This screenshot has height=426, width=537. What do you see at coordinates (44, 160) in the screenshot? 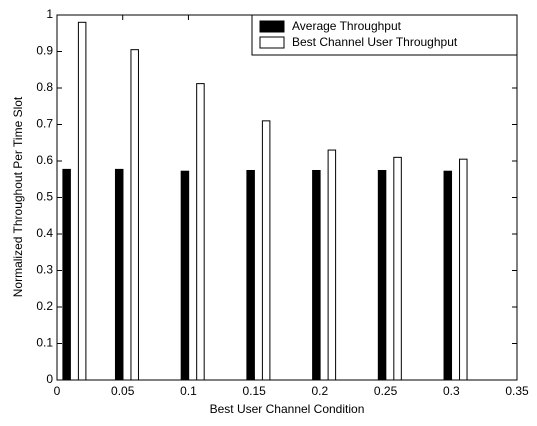
I see `y-tick-label: 0.6` at bounding box center [44, 160].